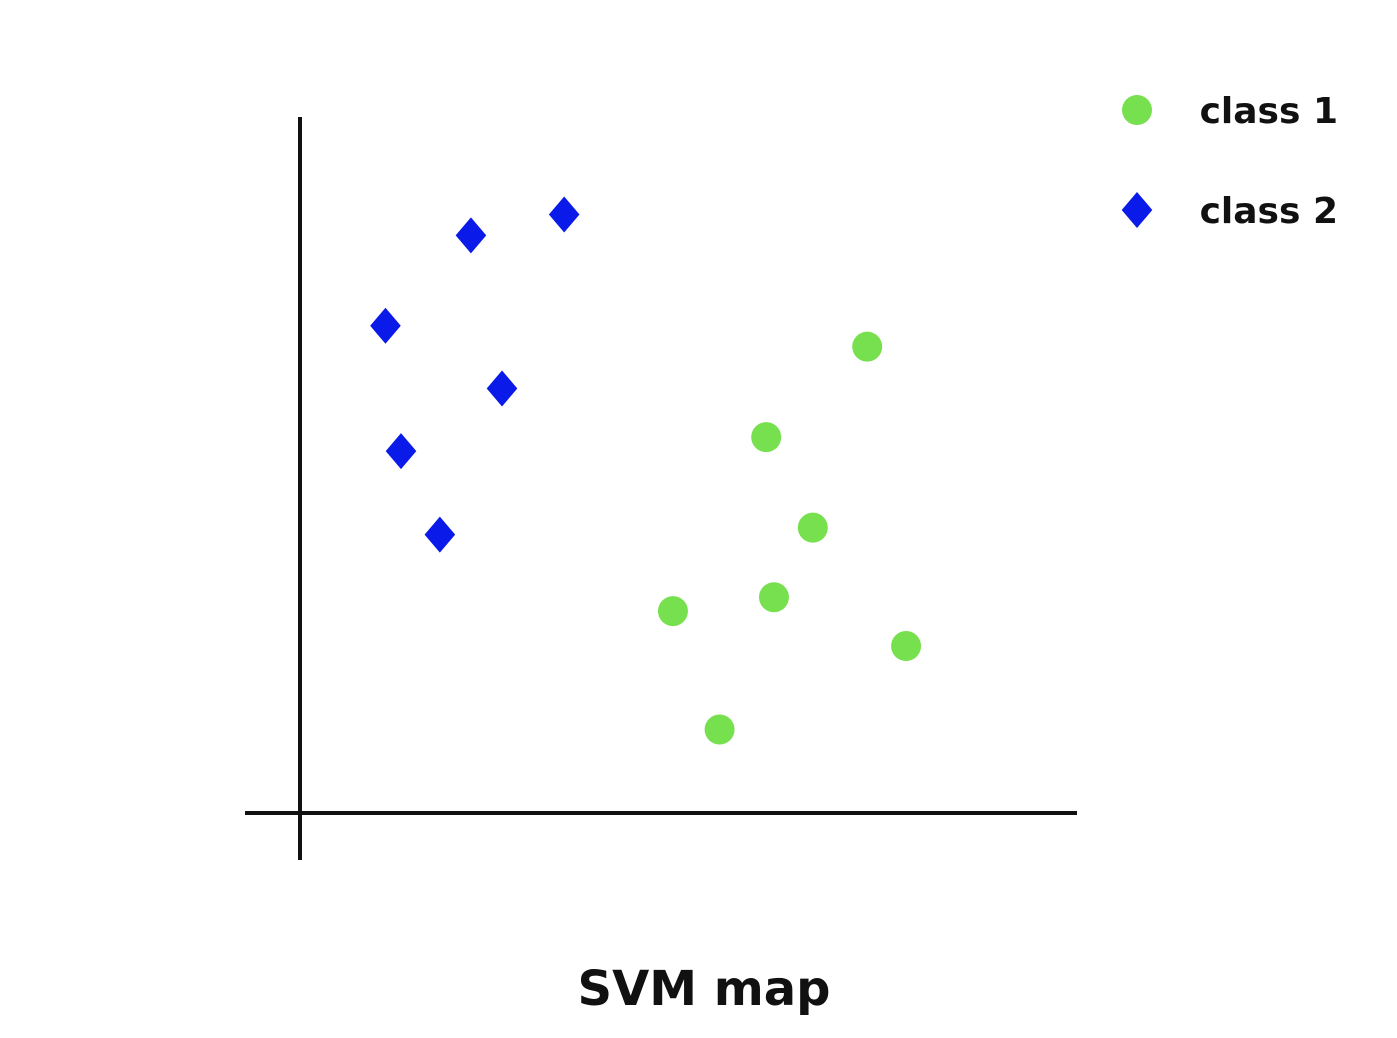 The image size is (1397, 1038). Describe the element at coordinates (1269, 211) in the screenshot. I see `legend-label-series-2: class 2` at that location.